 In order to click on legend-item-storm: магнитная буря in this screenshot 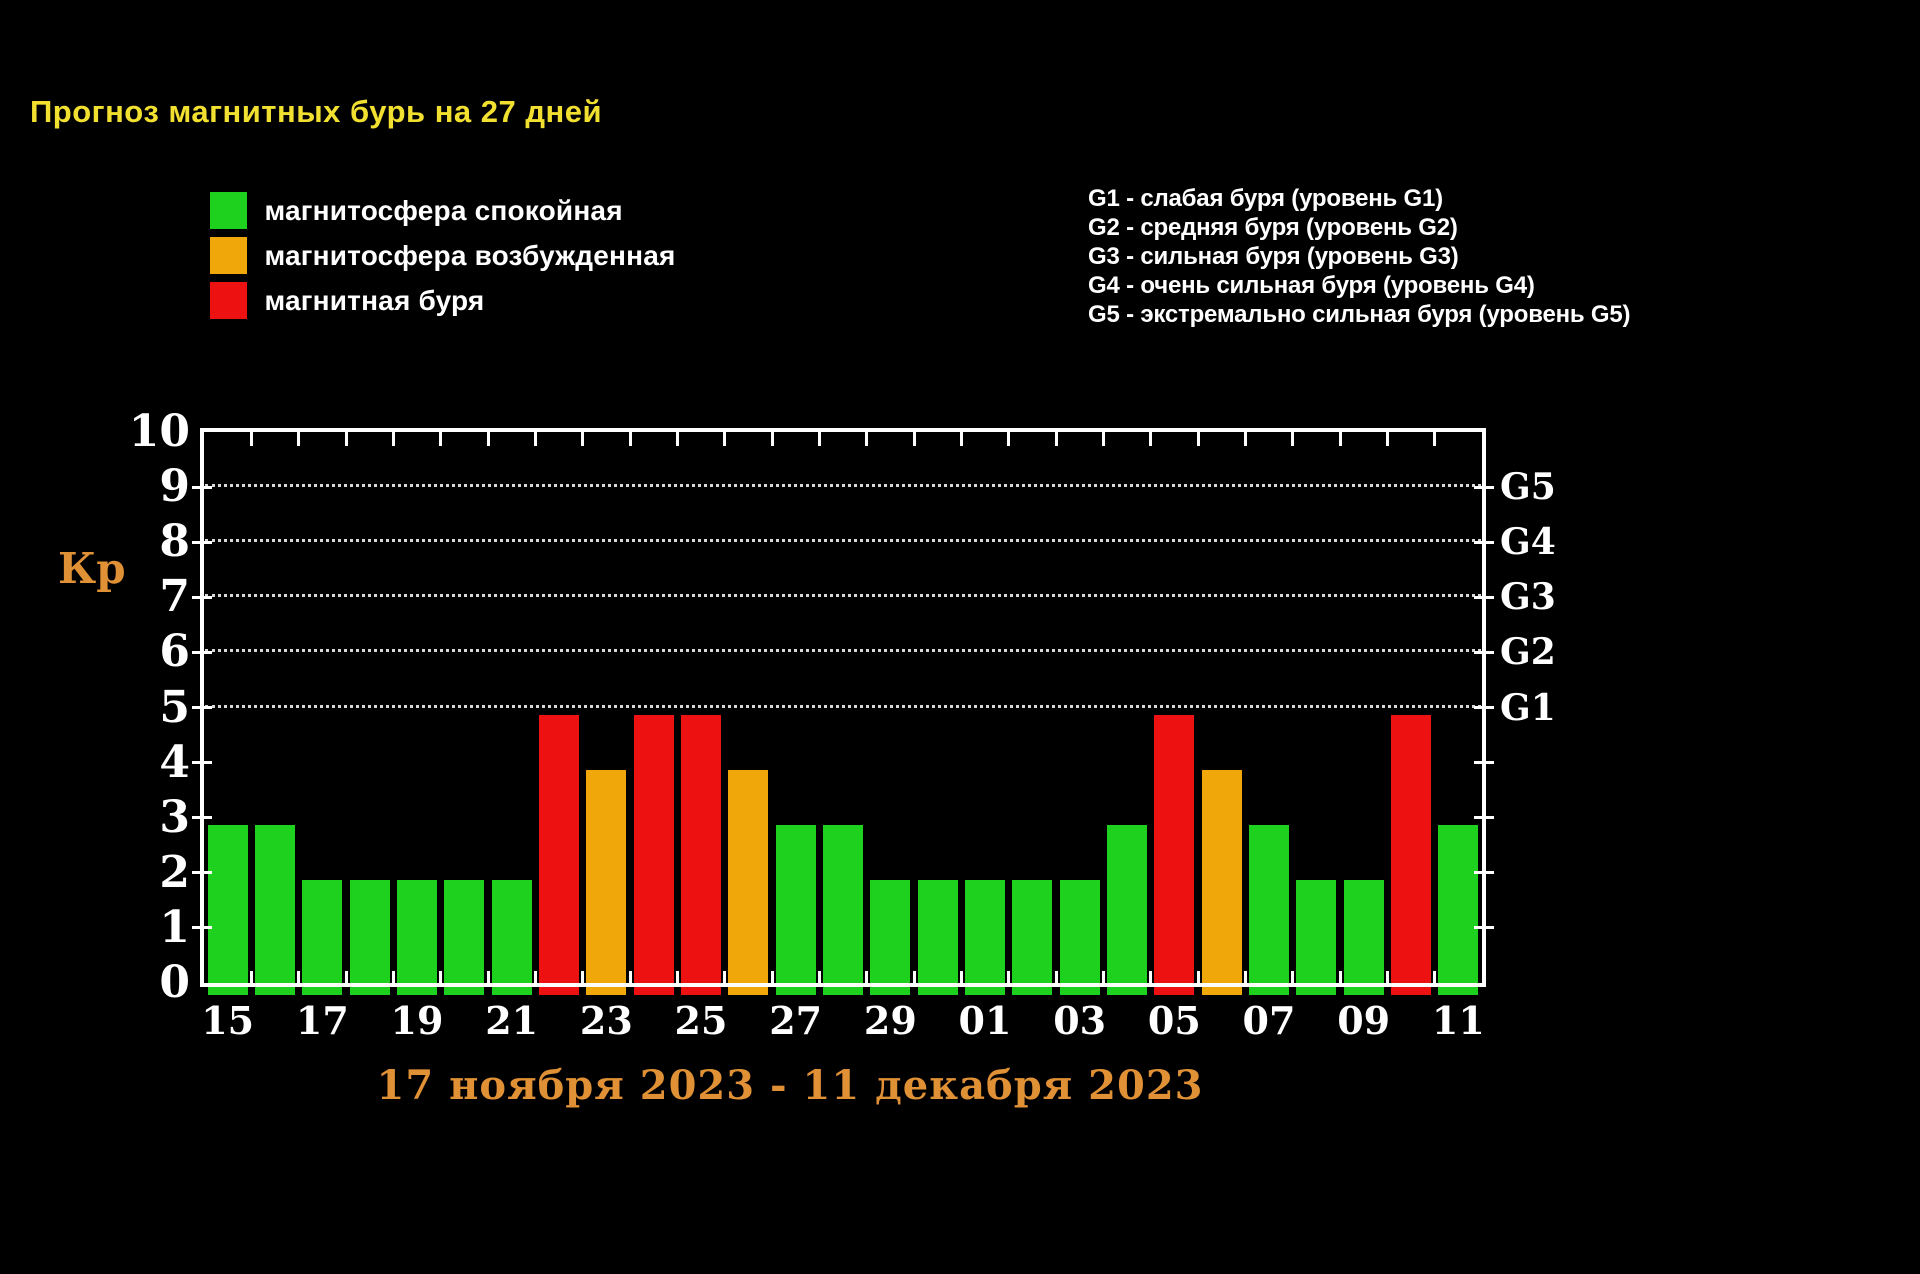, I will do `click(443, 300)`.